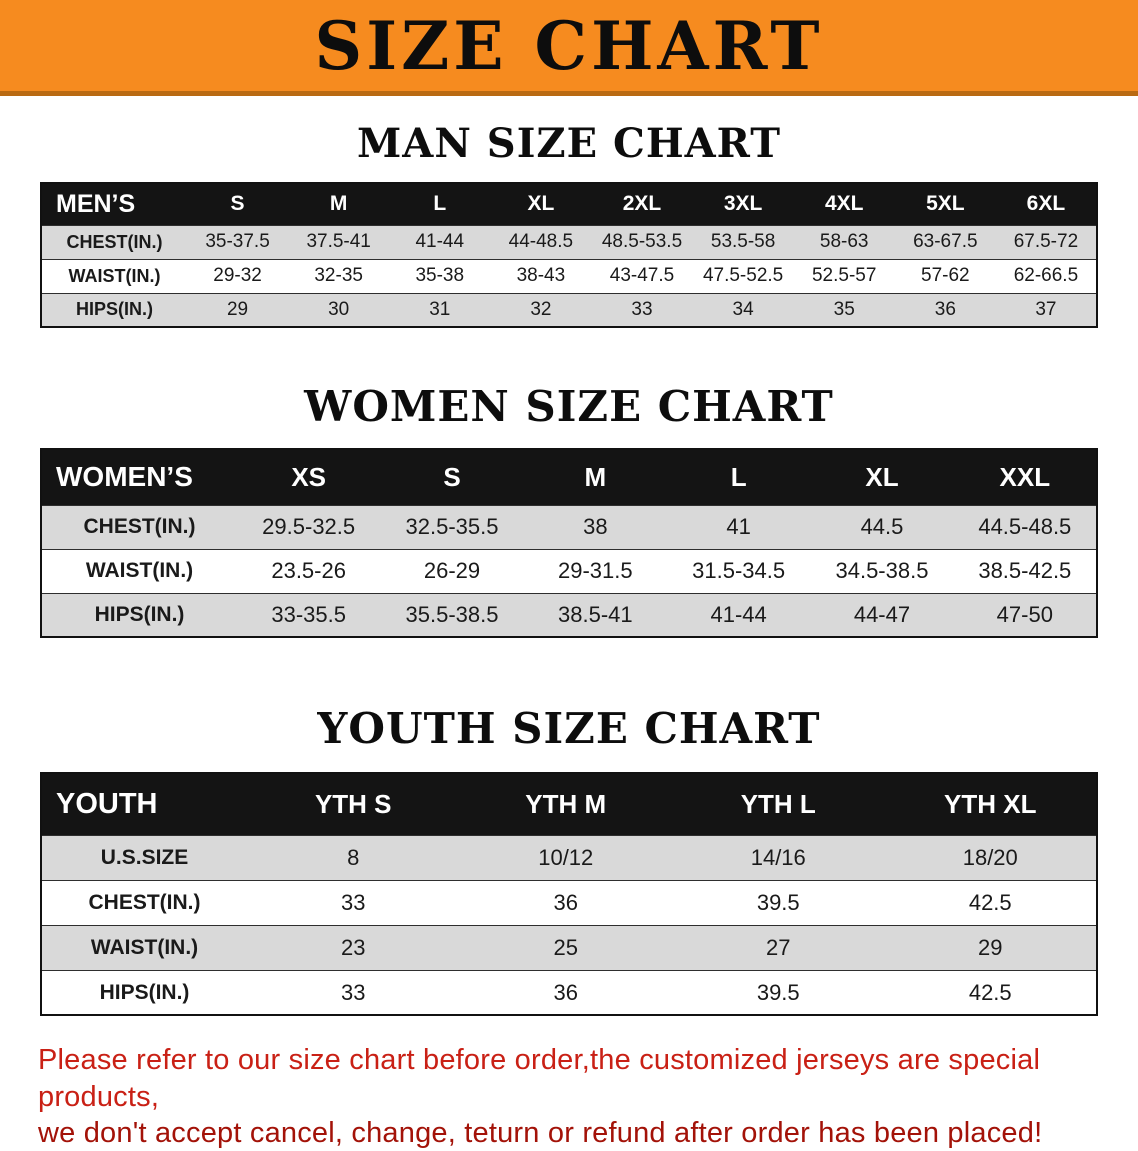 The height and width of the screenshot is (1151, 1138). I want to click on table-title-cell: WOMEN’S, so click(139, 477).